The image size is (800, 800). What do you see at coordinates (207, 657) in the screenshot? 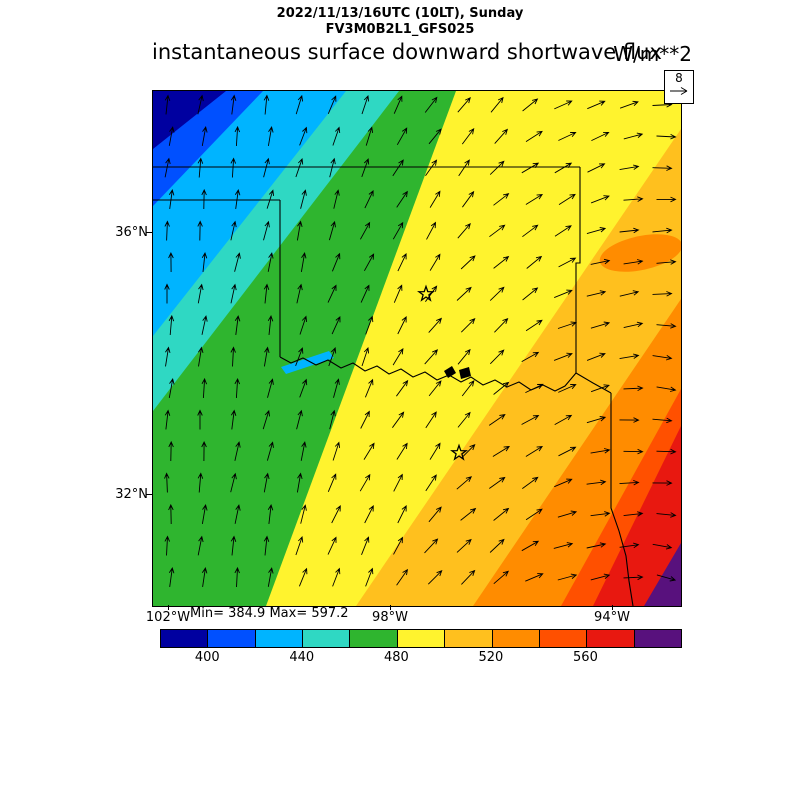
I see `colorbar-tick-label: 400` at bounding box center [207, 657].